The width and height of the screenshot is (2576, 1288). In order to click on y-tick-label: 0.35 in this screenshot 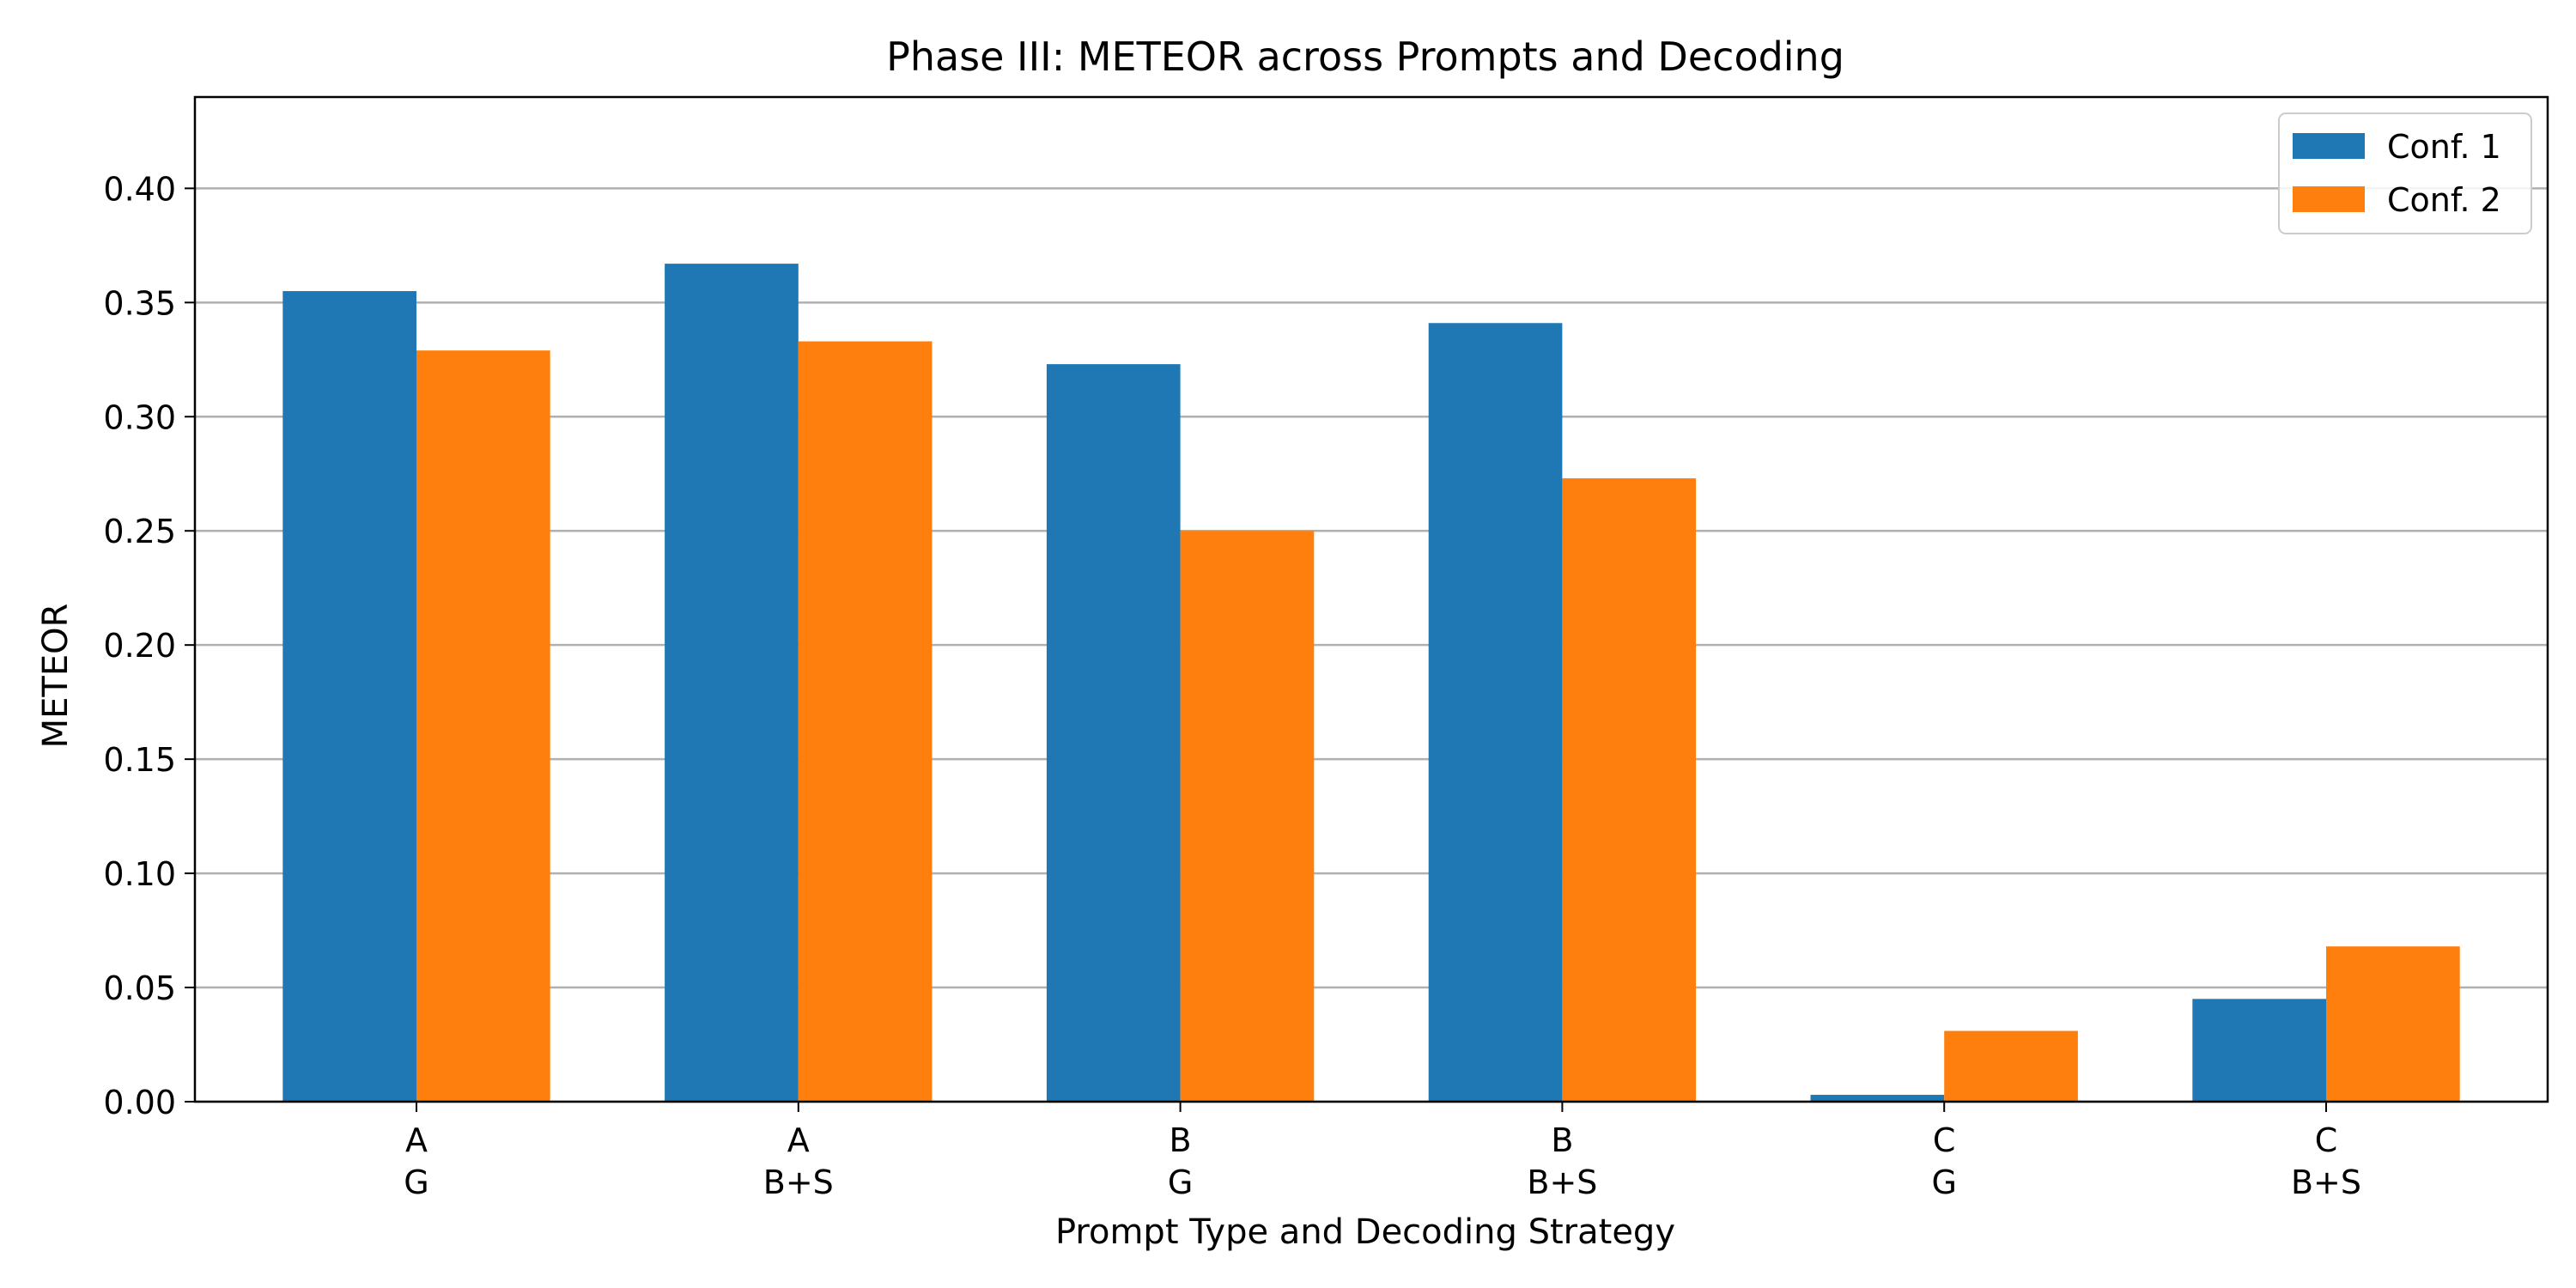, I will do `click(139, 303)`.